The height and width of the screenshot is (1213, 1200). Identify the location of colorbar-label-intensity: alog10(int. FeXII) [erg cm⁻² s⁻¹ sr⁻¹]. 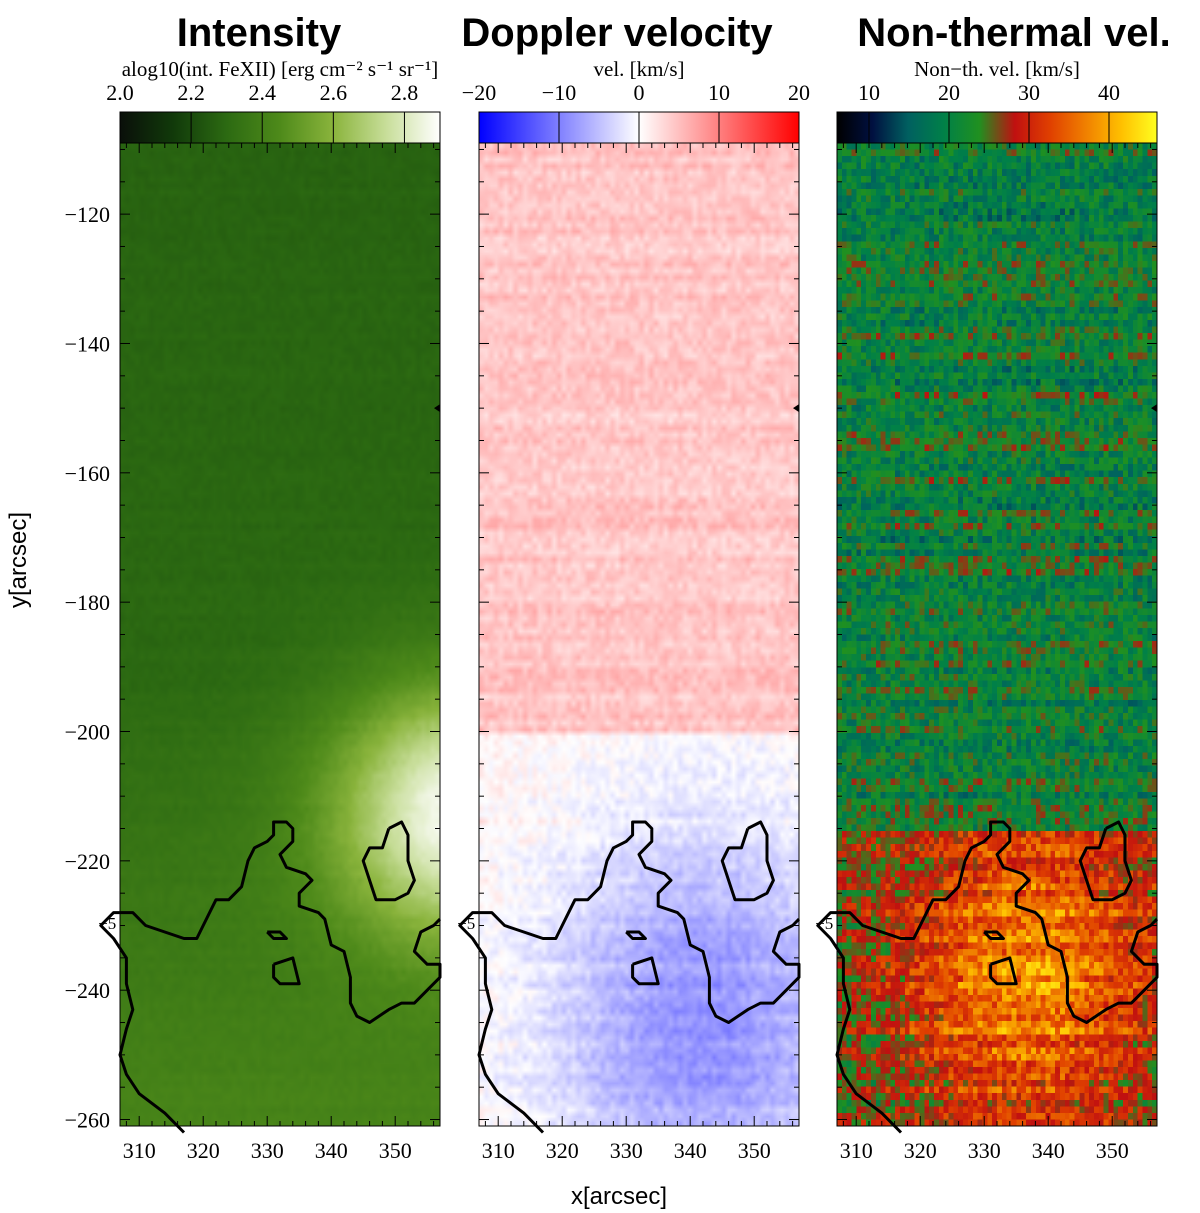
(280, 69).